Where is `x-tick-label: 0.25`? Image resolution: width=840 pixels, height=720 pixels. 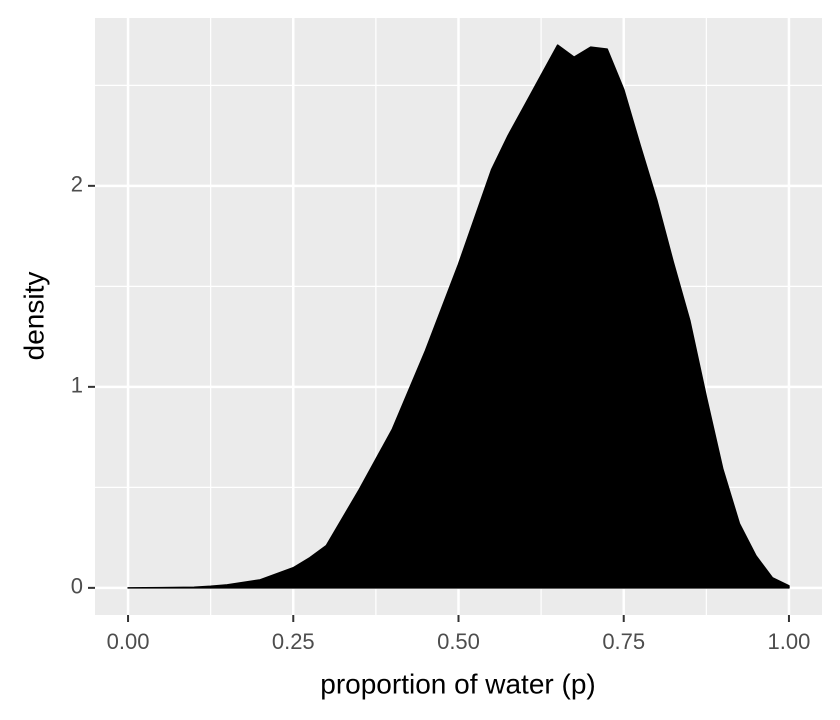 x-tick-label: 0.25 is located at coordinates (293, 641).